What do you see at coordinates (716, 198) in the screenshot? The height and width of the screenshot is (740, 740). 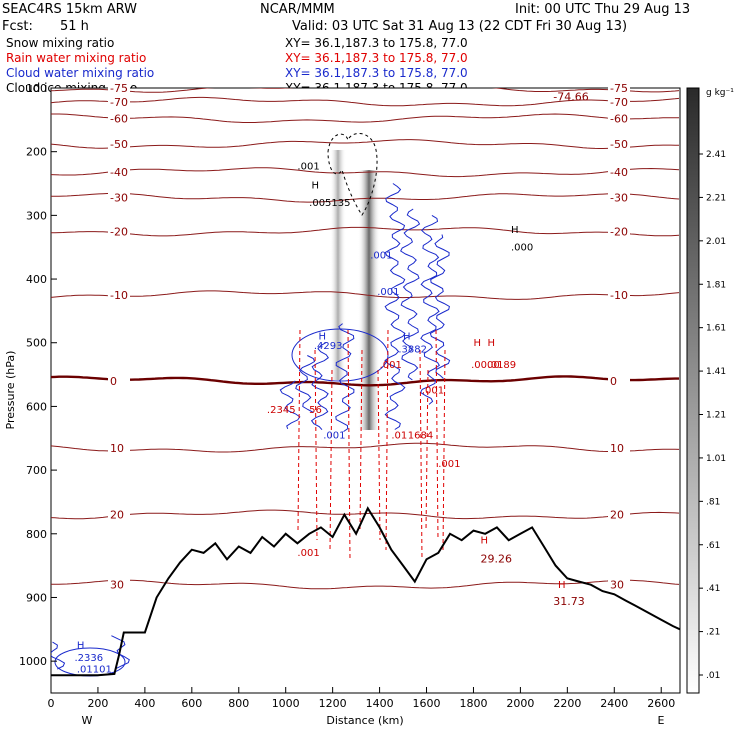 I see `colorbar-tick-label: 2.21` at bounding box center [716, 198].